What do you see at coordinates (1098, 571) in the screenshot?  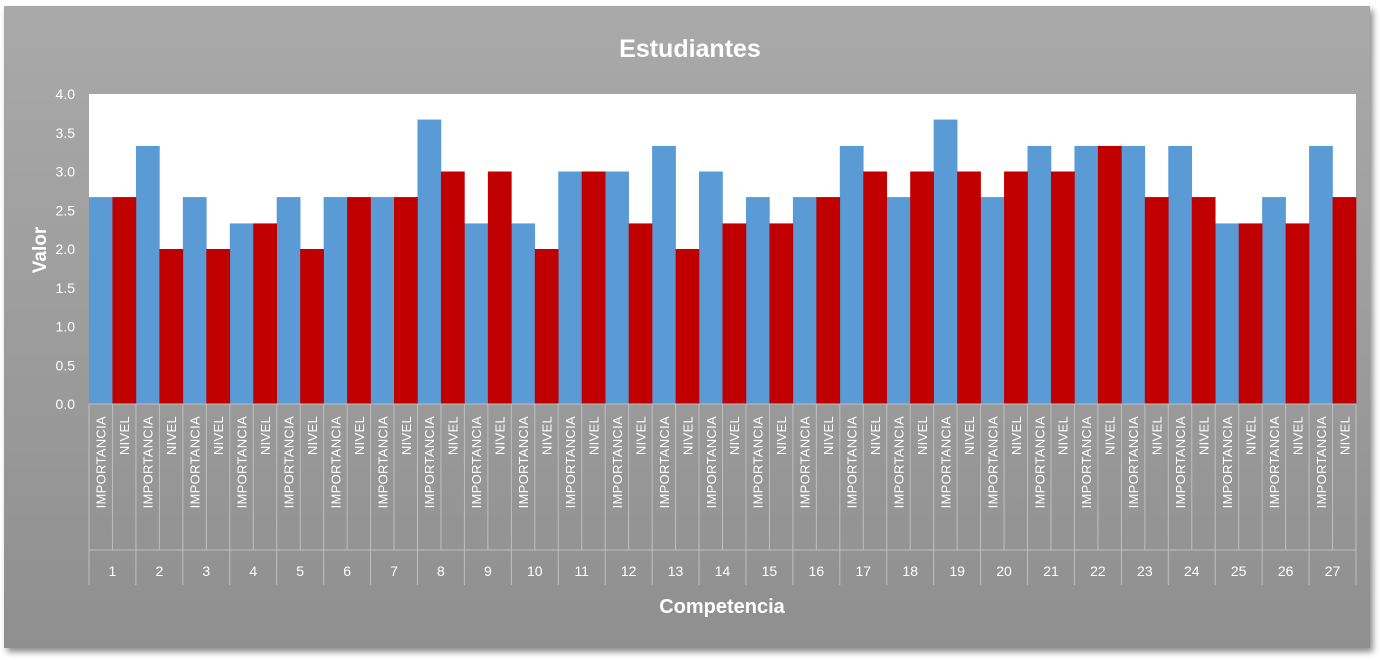 I see `x-group-label: 22` at bounding box center [1098, 571].